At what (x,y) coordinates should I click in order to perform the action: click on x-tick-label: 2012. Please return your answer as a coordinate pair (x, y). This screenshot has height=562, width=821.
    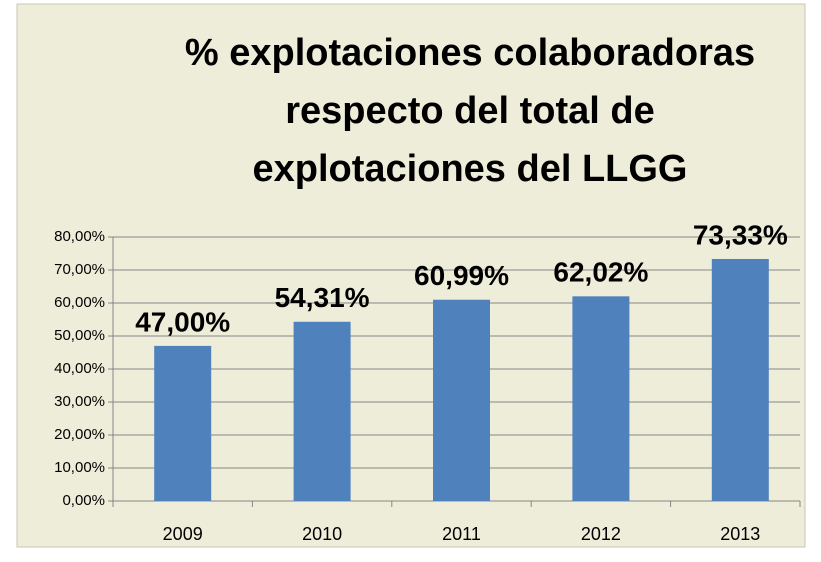
    Looking at the image, I should click on (601, 534).